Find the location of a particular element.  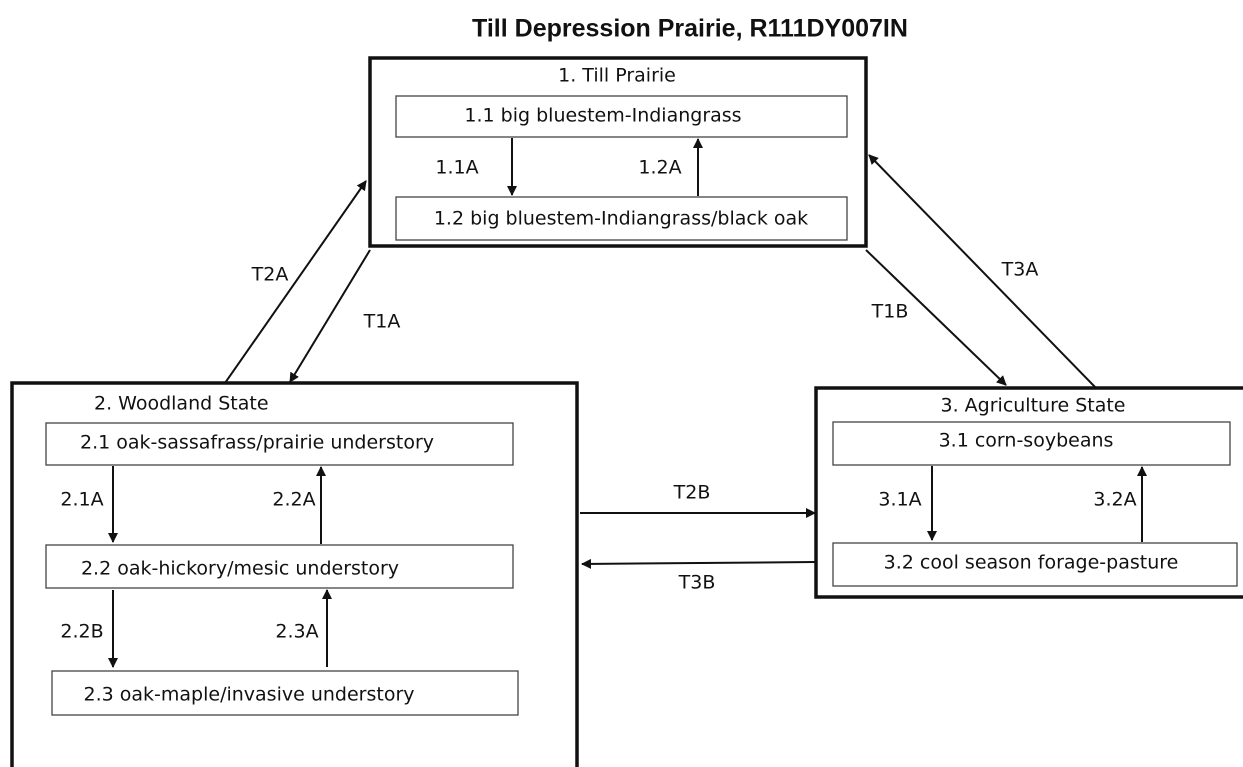

transition-label: T3A is located at coordinates (1020, 270).